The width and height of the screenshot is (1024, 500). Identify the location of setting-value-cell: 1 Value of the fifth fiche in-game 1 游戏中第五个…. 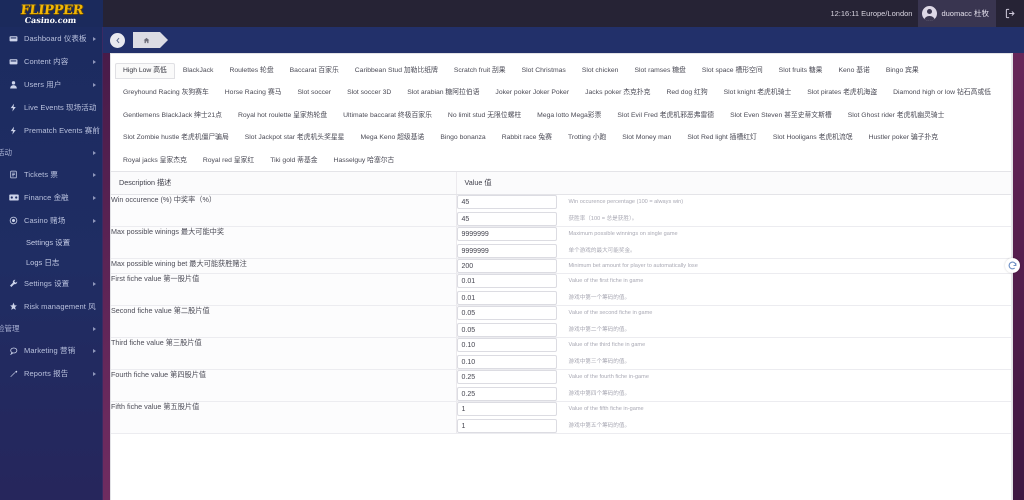
(733, 418).